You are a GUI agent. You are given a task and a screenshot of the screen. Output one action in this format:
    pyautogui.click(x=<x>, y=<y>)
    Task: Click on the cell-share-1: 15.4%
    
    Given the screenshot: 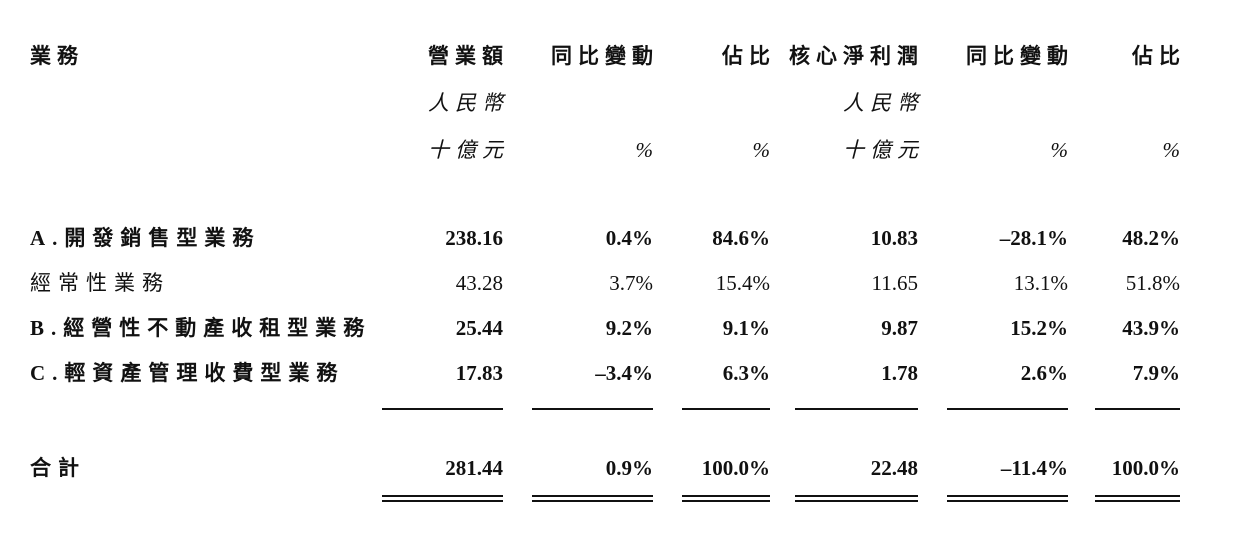 What is the action you would take?
    pyautogui.click(x=742, y=283)
    